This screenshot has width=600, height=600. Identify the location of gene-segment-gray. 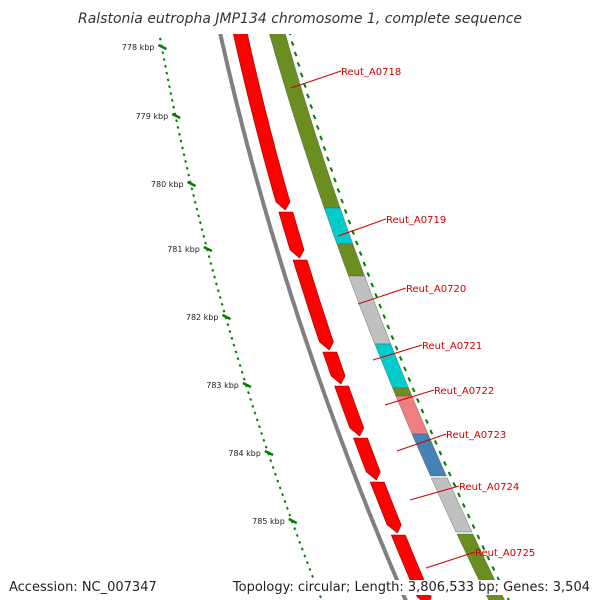
(370, 310).